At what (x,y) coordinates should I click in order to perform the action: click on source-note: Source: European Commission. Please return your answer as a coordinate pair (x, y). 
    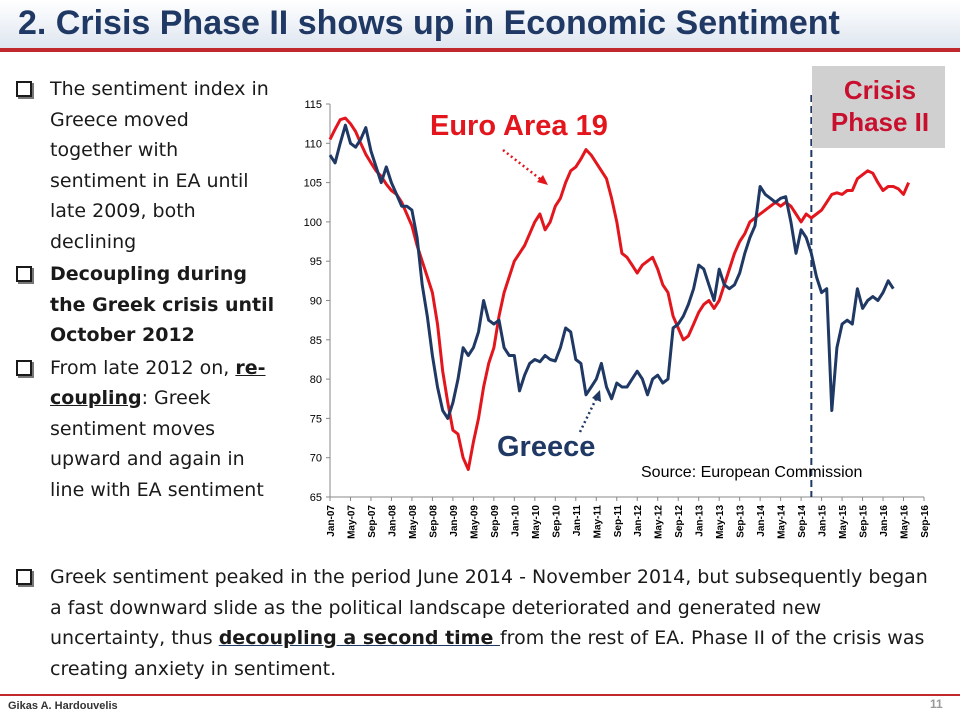
    Looking at the image, I should click on (752, 472).